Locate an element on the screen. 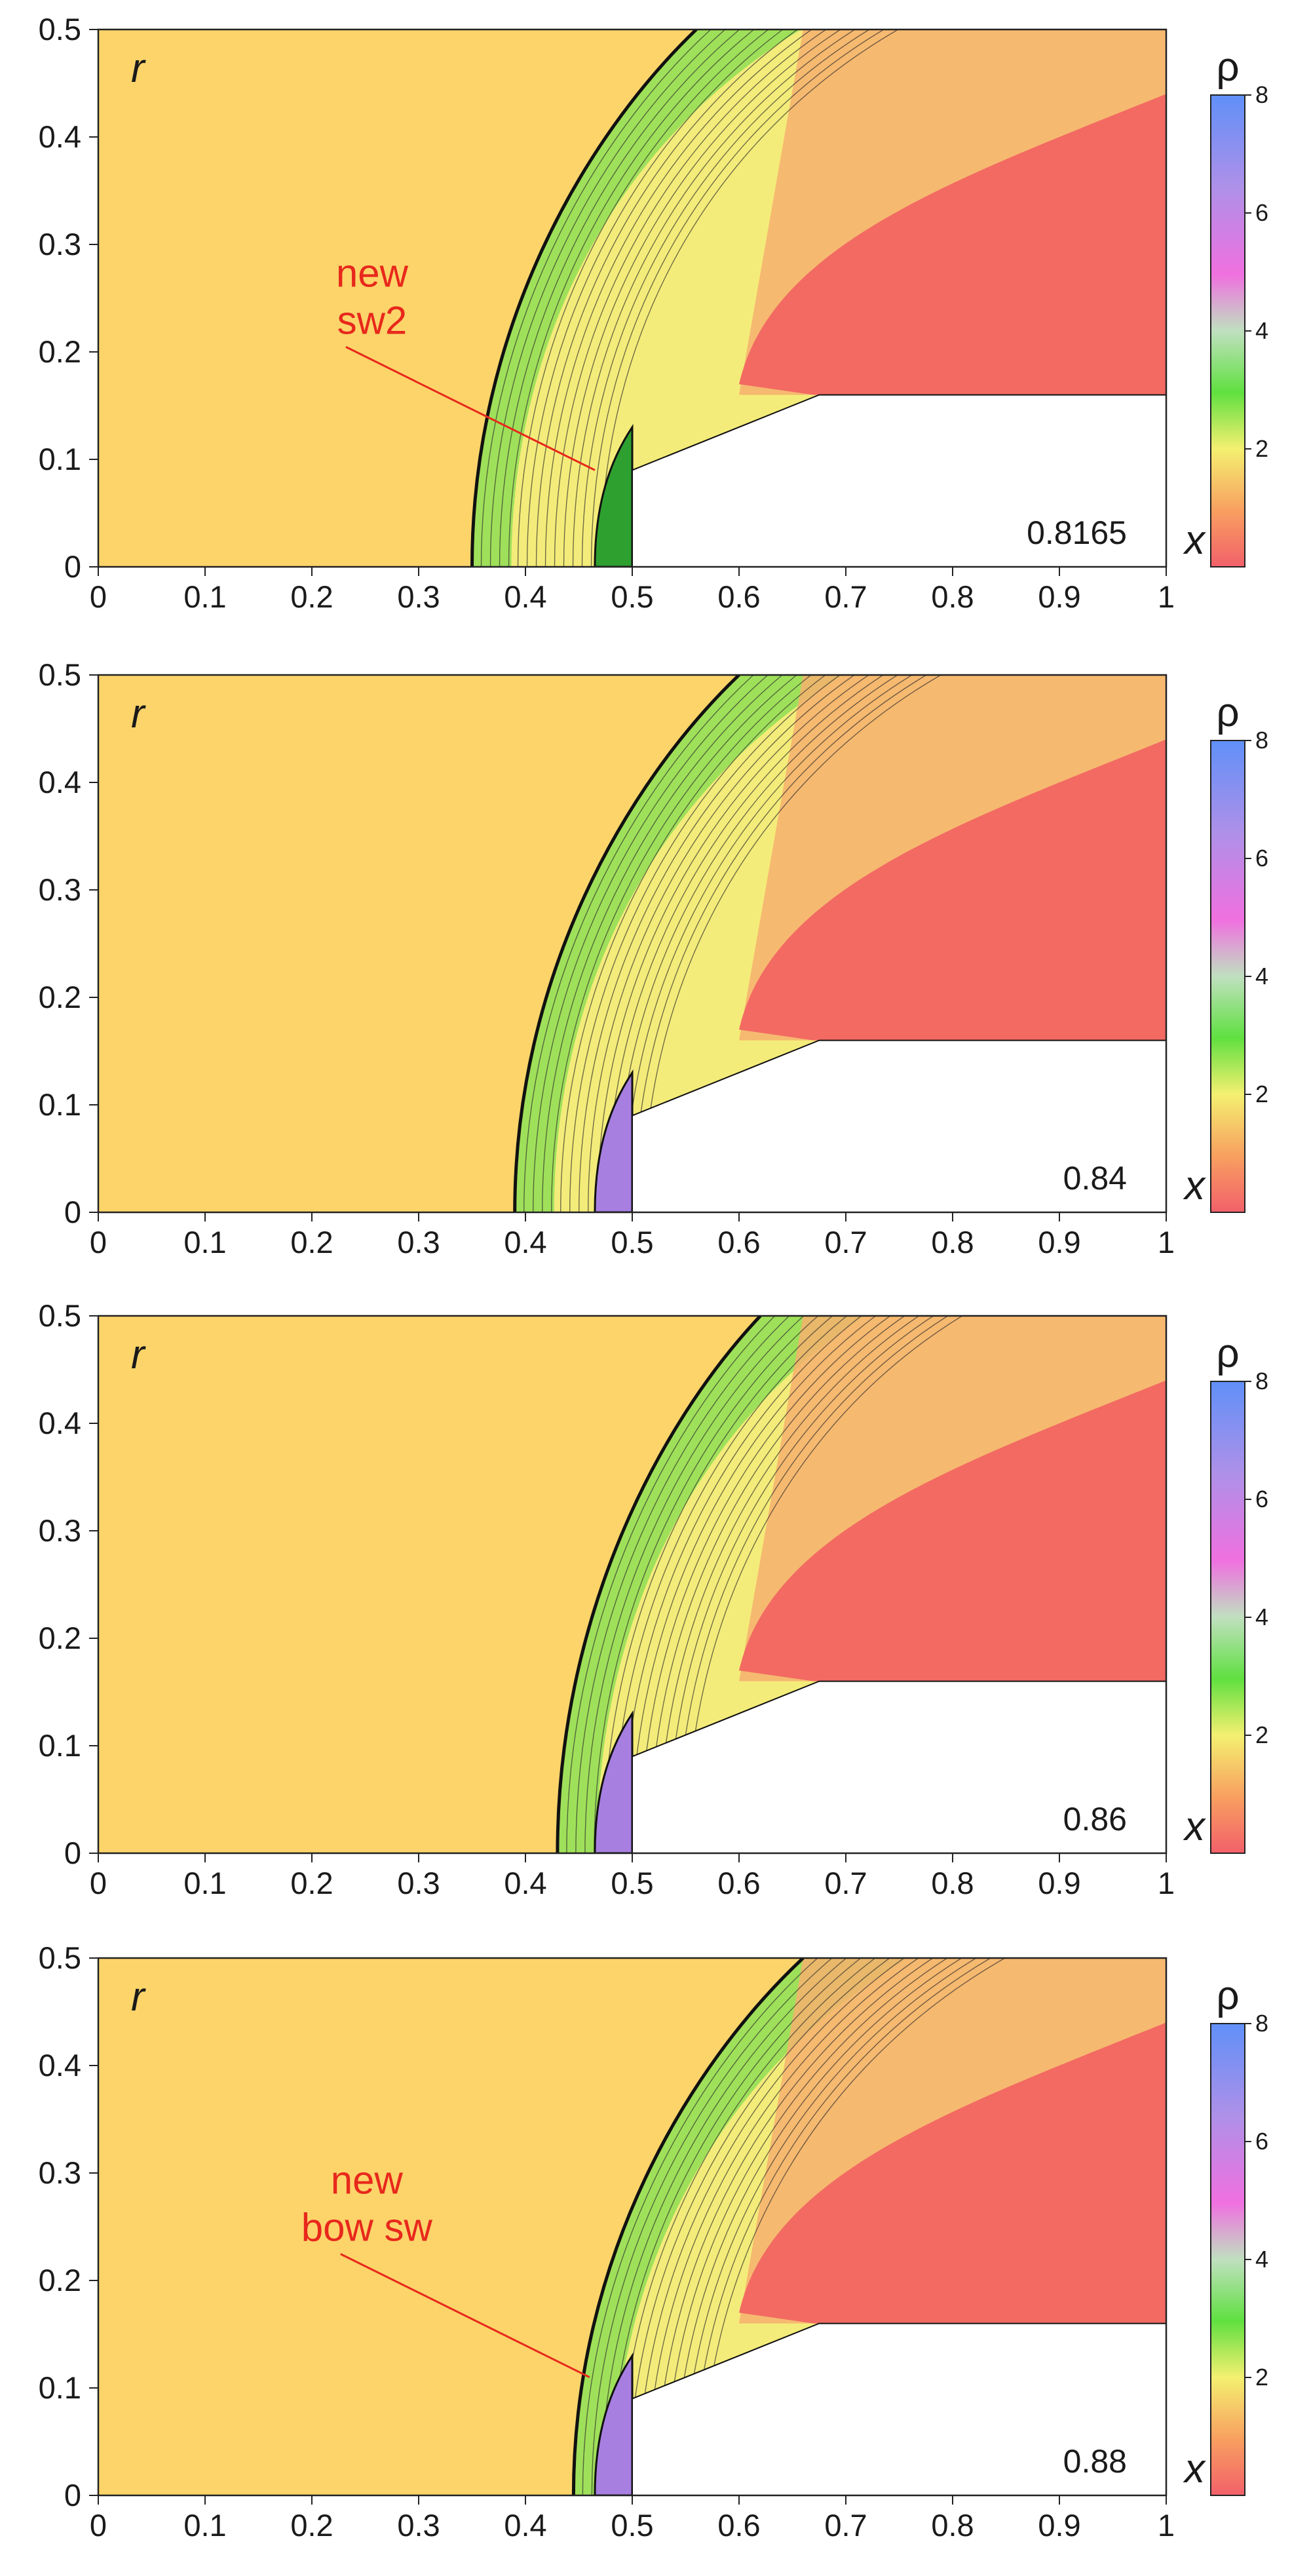  x-tick-label: 0 is located at coordinates (98, 1883).